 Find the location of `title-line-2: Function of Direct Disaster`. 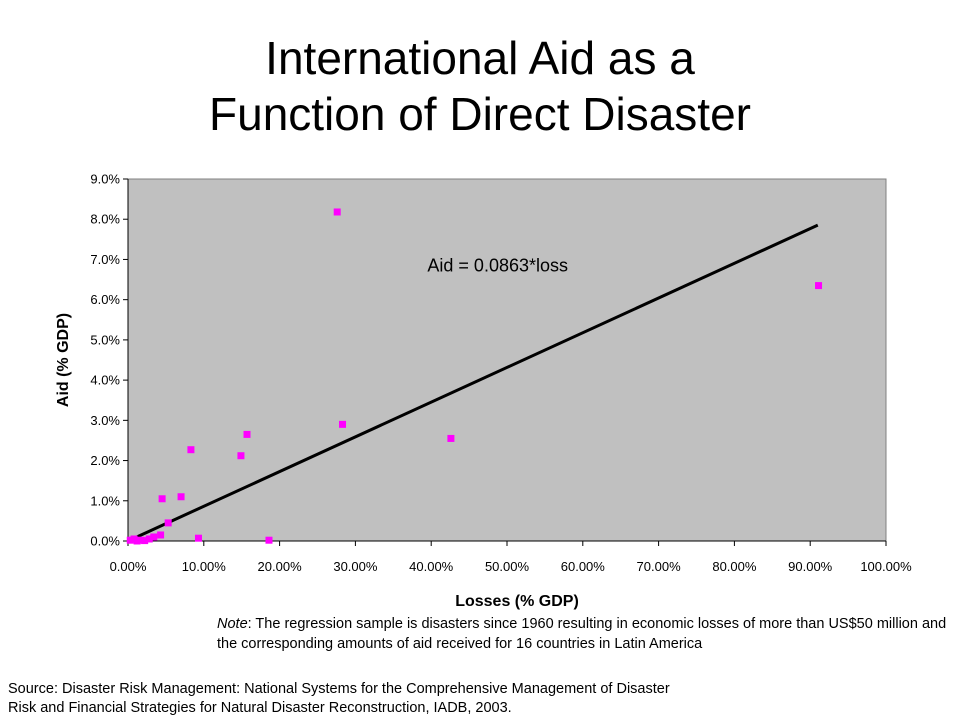

title-line-2: Function of Direct Disaster is located at coordinates (480, 114).